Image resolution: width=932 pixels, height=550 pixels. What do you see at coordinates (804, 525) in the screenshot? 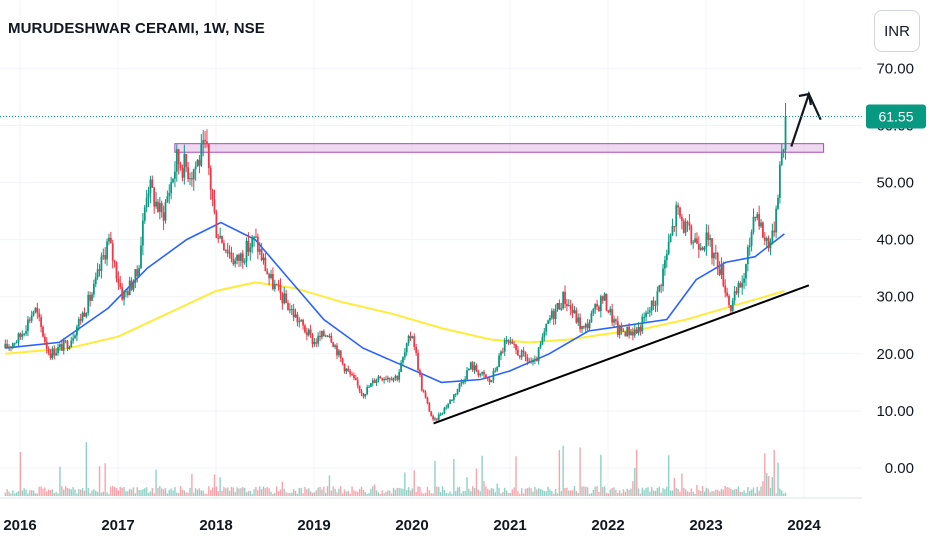
I see `x-axis-tick-label: 2024` at bounding box center [804, 525].